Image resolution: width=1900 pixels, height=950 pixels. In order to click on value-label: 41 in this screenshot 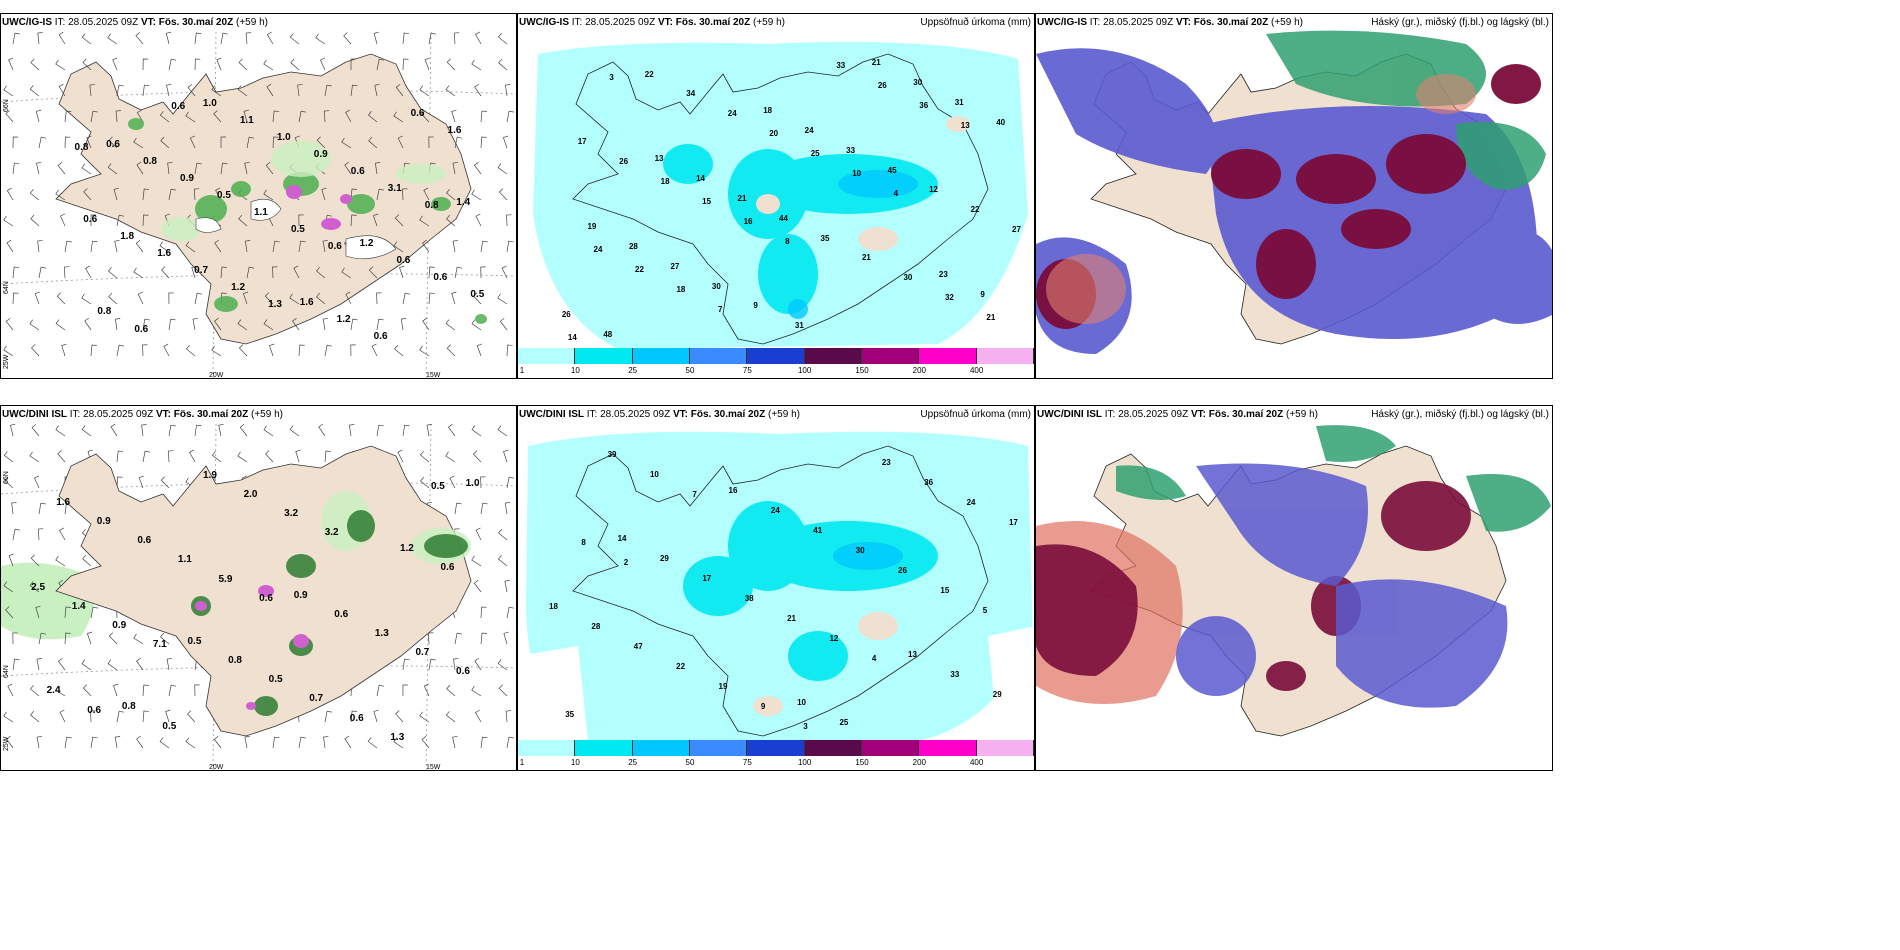, I will do `click(818, 530)`.